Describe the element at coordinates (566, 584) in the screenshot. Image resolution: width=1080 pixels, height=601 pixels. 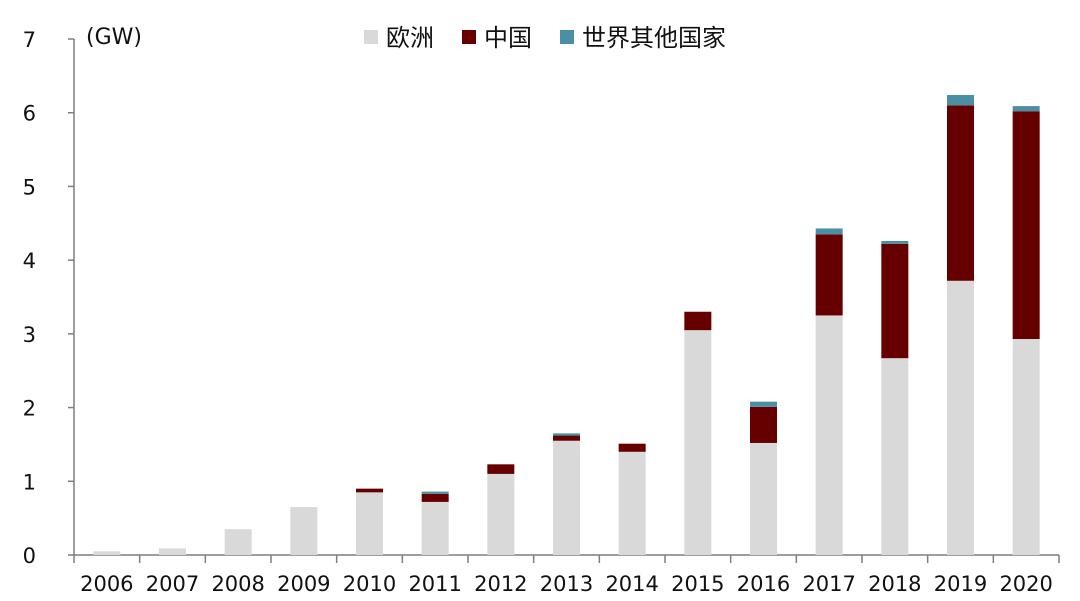
I see `x-tick-label: 2013` at that location.